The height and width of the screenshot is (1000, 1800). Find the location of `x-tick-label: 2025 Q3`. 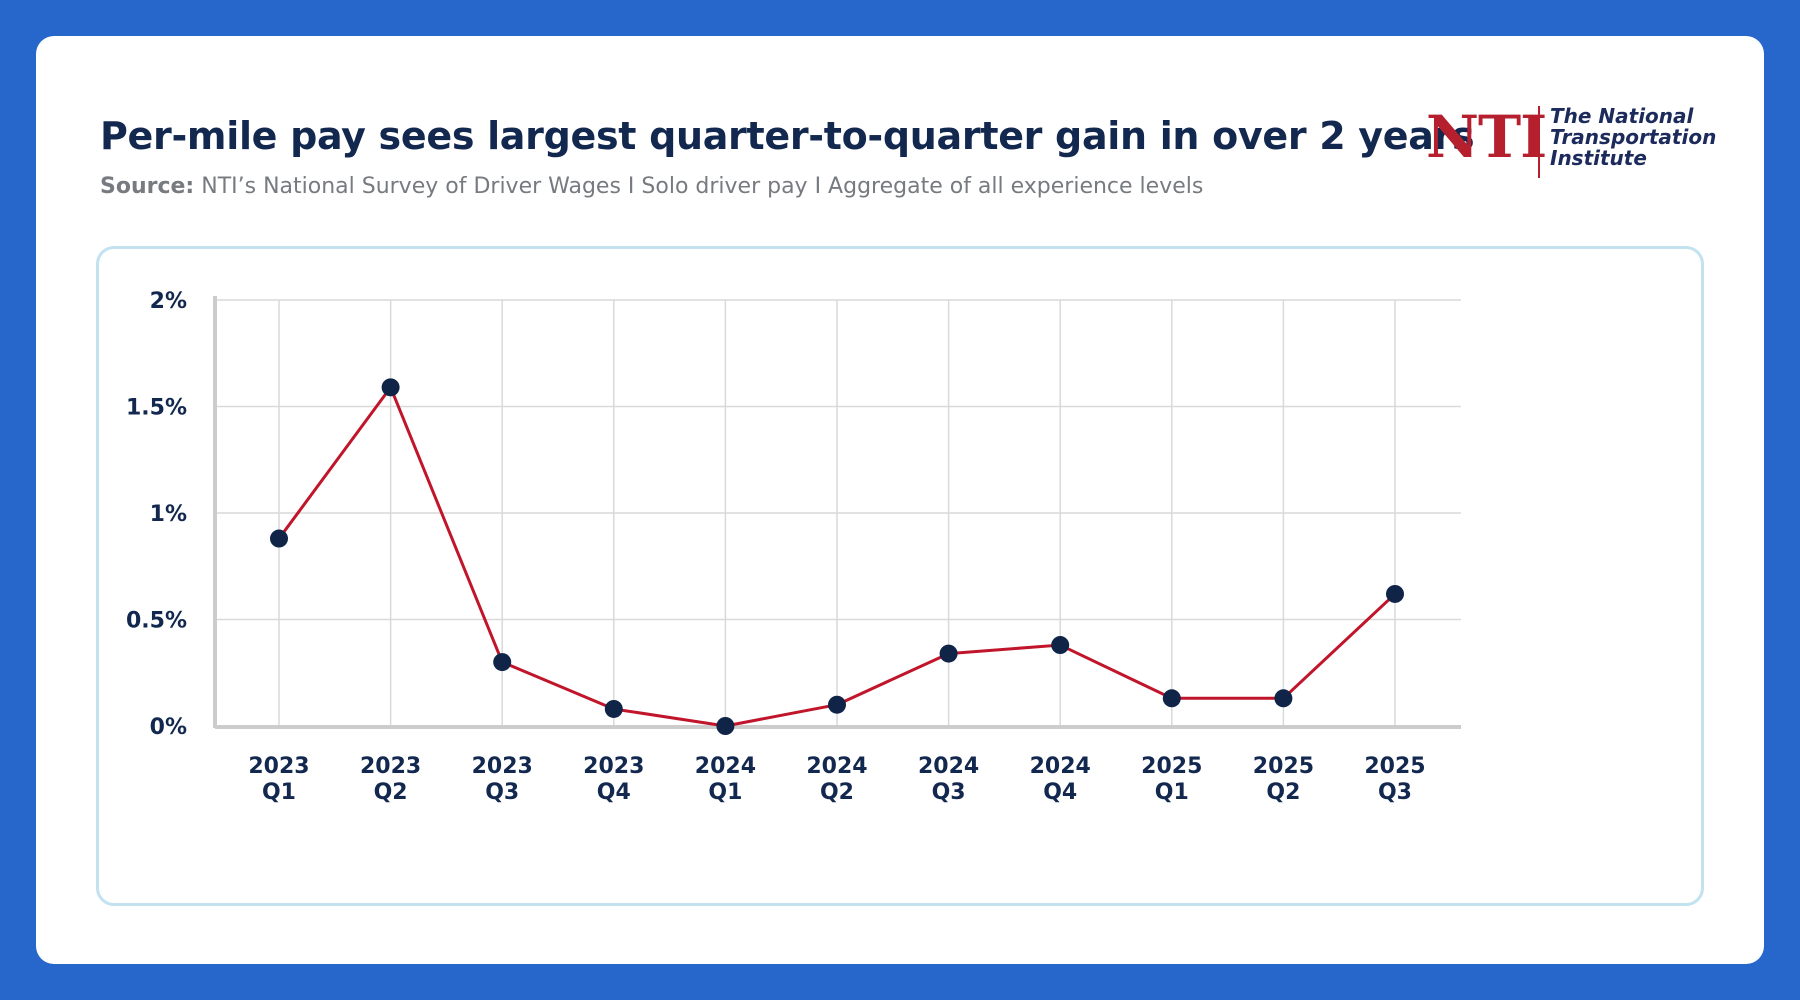

x-tick-label: 2025 Q3 is located at coordinates (1394, 779).